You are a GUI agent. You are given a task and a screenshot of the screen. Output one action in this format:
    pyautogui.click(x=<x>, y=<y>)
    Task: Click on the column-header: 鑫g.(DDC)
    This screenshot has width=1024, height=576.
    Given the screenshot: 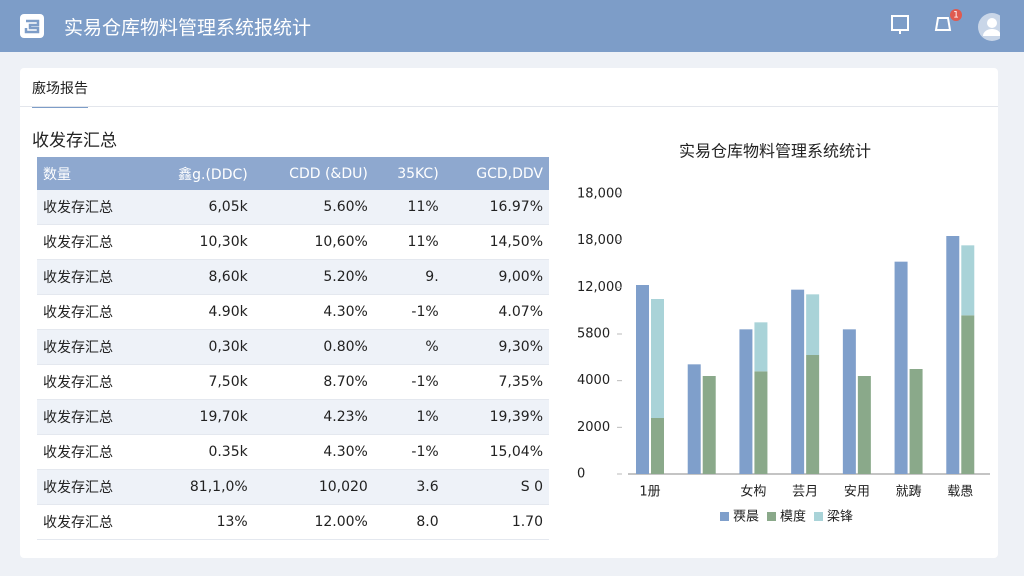 What is the action you would take?
    pyautogui.click(x=199, y=173)
    